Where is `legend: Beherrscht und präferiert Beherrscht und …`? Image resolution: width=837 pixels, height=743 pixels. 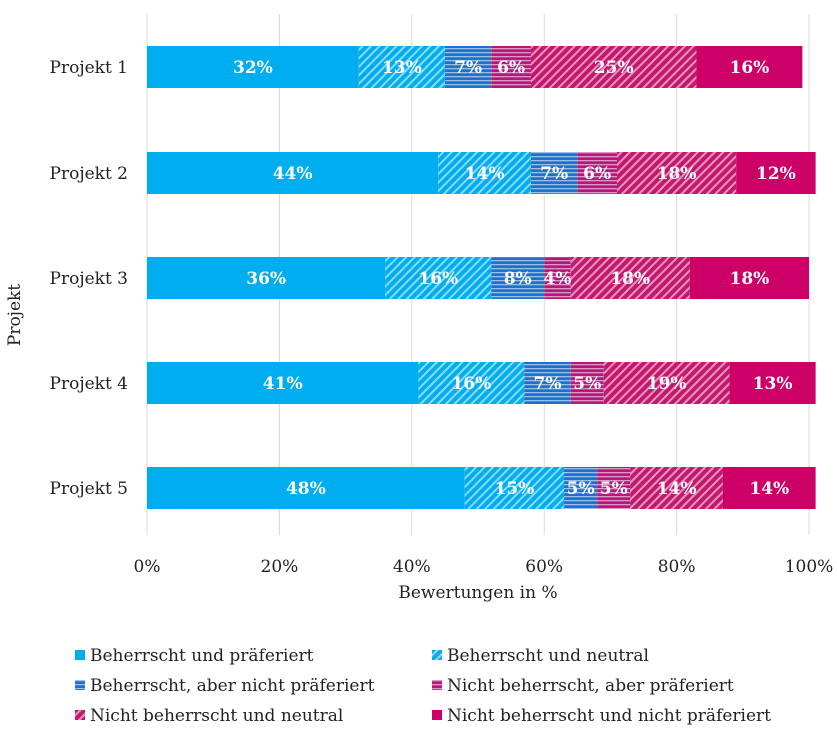
legend: Beherrscht und präferiert Beherrscht und … is located at coordinates (423, 686).